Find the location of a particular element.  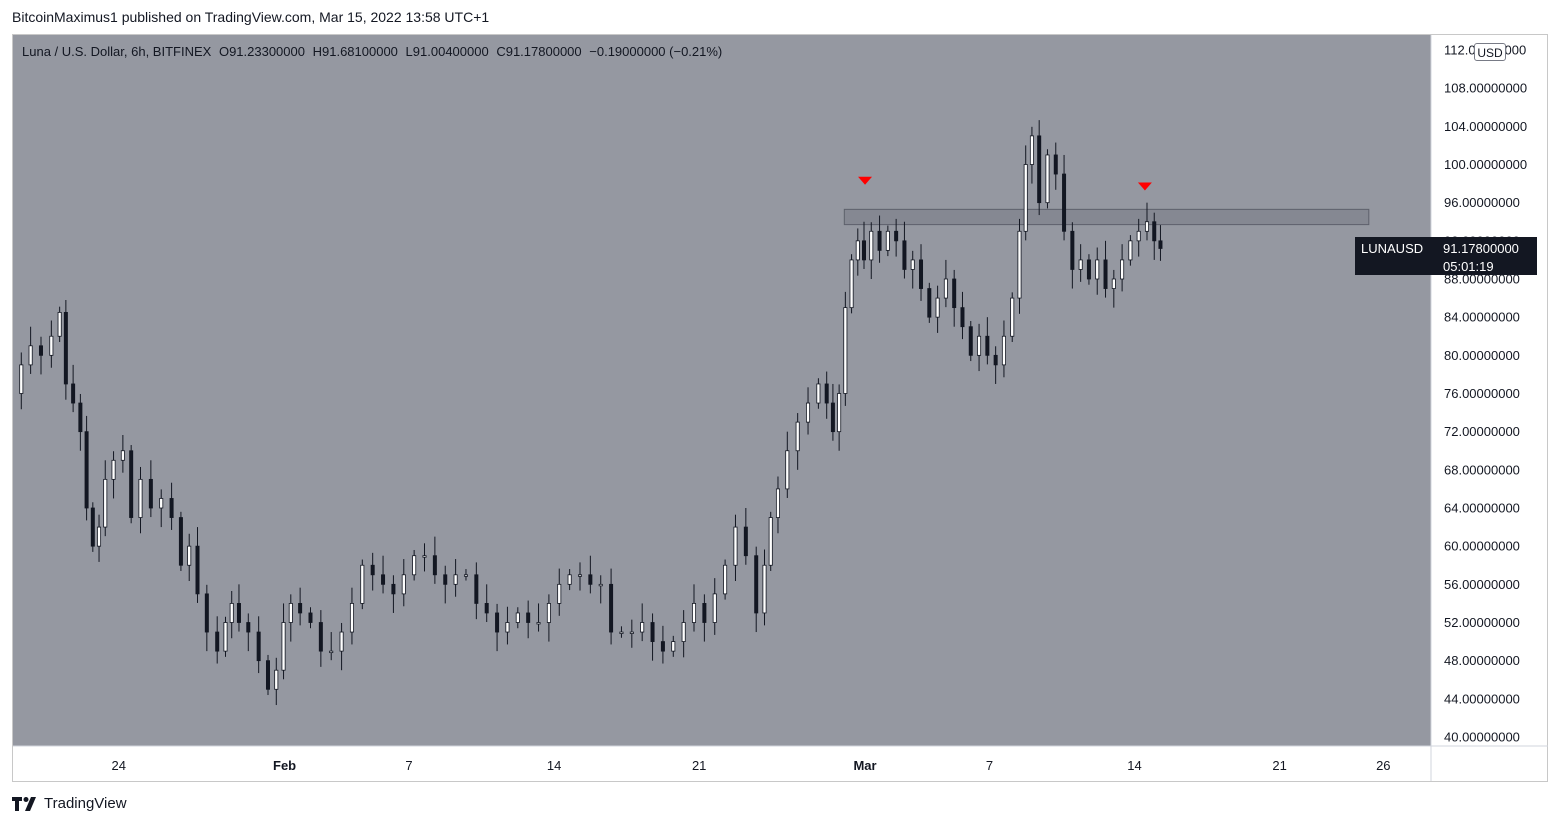

x-tick-label: Mar is located at coordinates (864, 765).